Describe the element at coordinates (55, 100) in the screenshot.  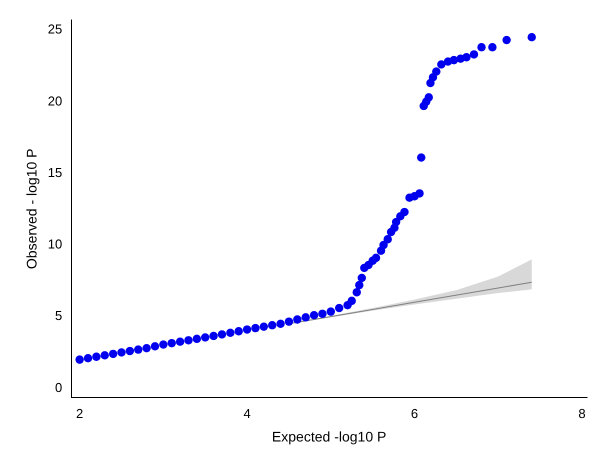
I see `y-tick-label: 20` at that location.